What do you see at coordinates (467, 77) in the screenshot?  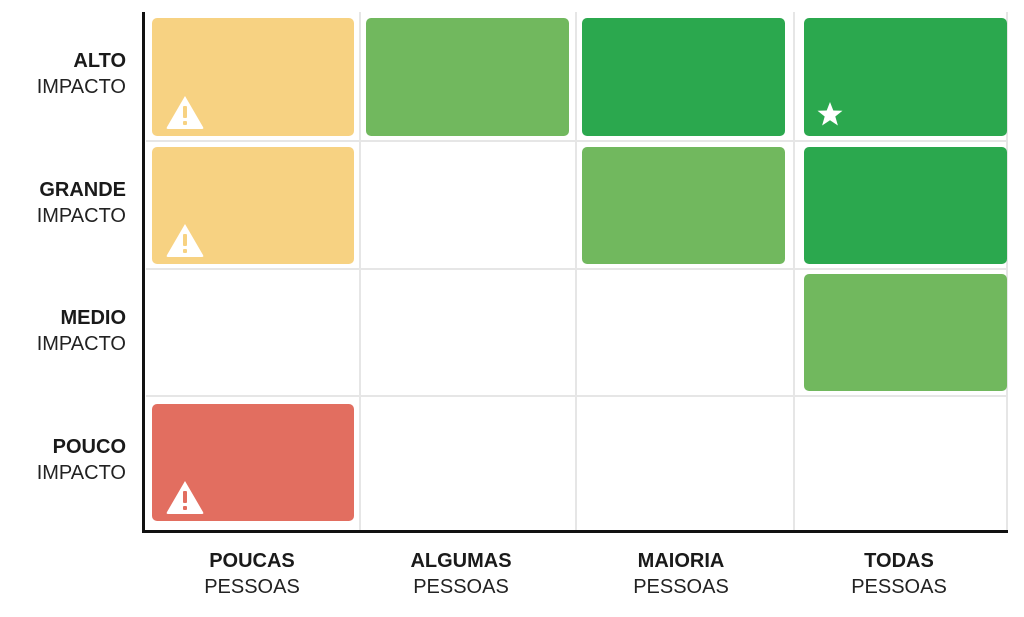 I see `cell-alto-algumas` at bounding box center [467, 77].